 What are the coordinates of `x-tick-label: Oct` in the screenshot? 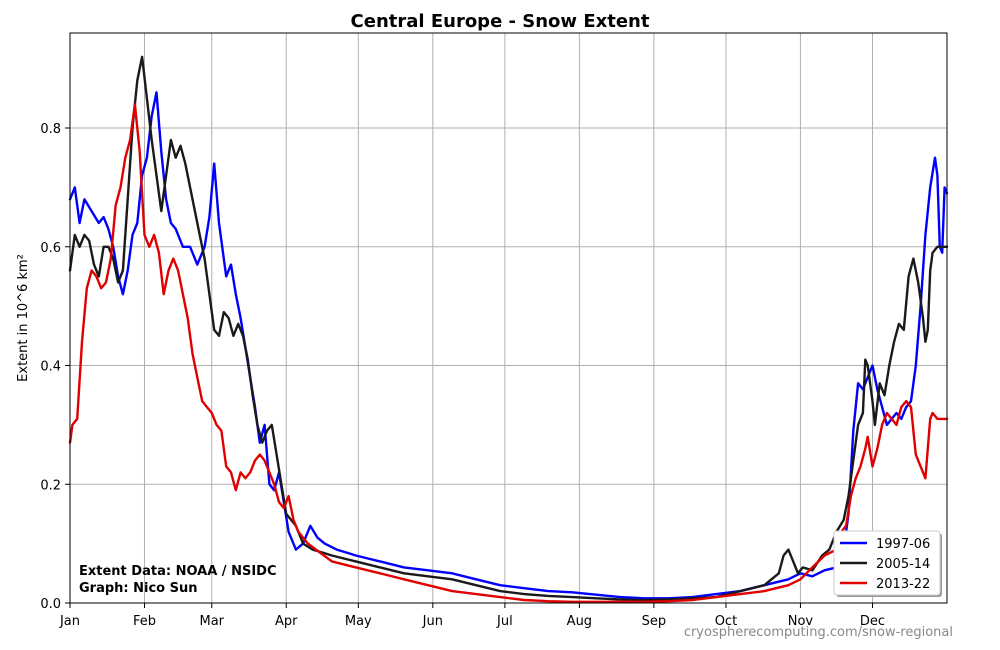 It's located at (726, 621).